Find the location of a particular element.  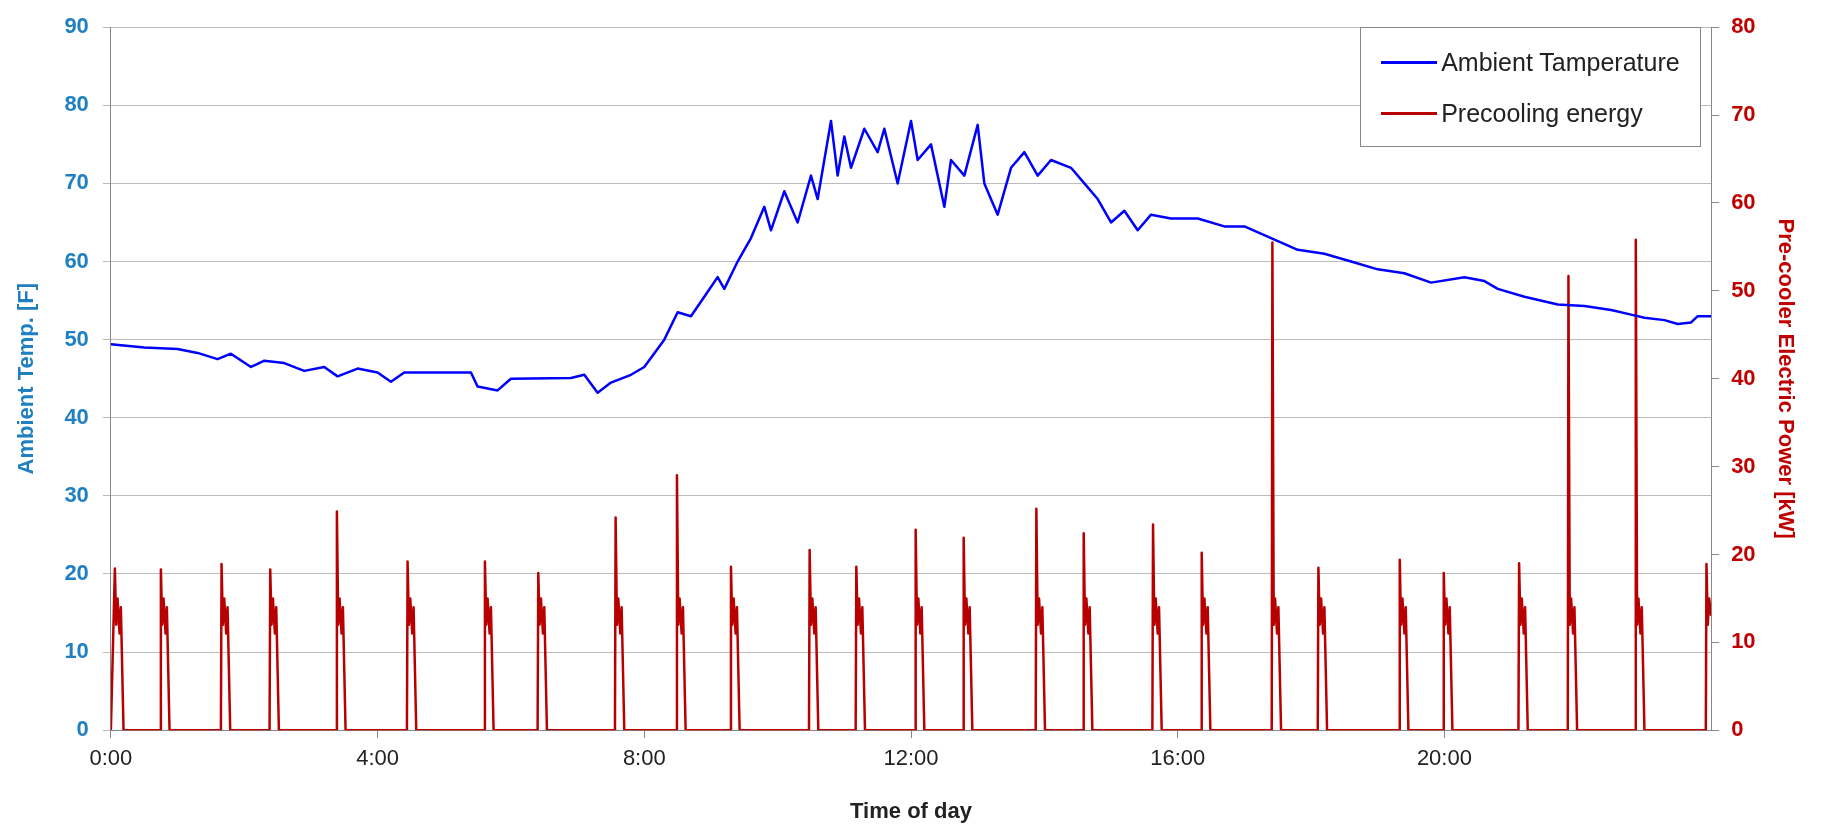

y-tick-label: 80 is located at coordinates (76, 104).